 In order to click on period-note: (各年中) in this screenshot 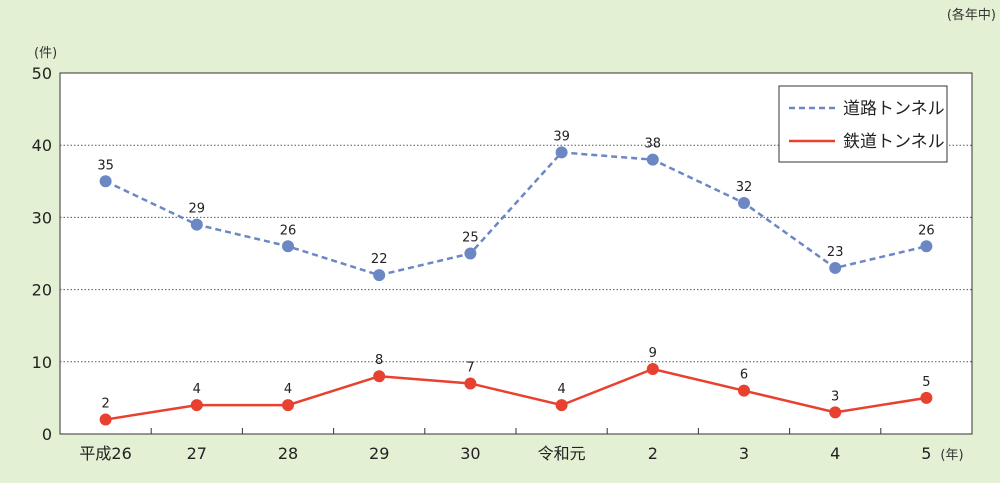, I will do `click(971, 15)`.